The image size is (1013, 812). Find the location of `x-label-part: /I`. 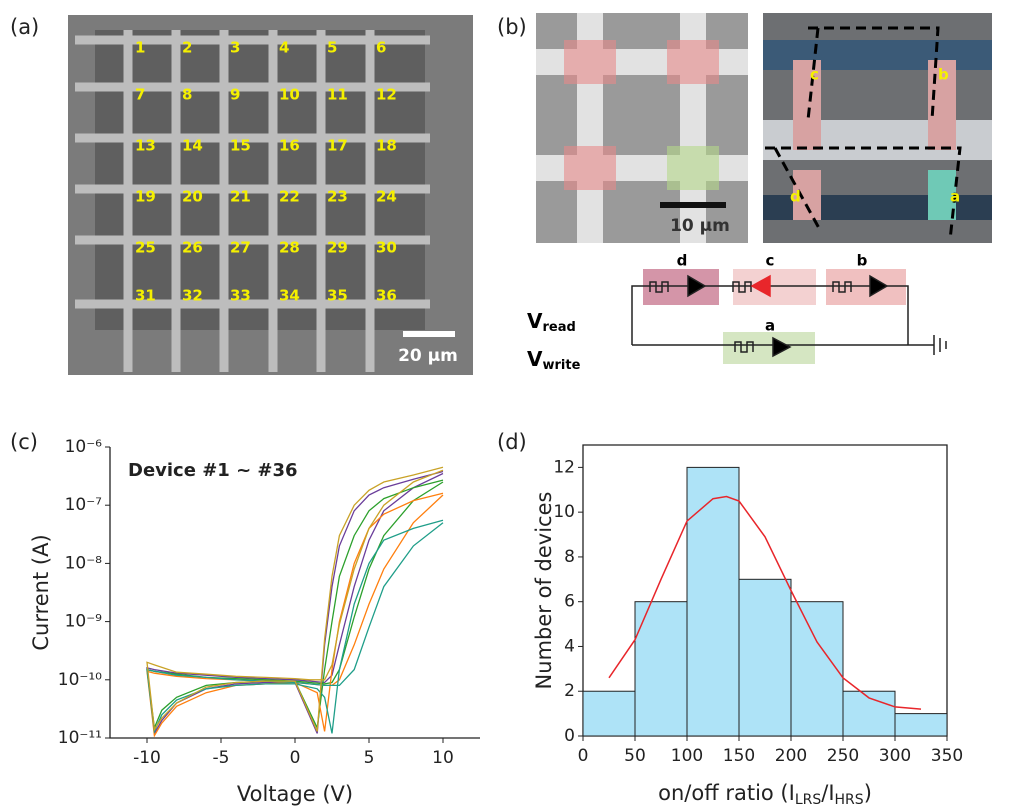

x-label-part: /I is located at coordinates (827, 793).